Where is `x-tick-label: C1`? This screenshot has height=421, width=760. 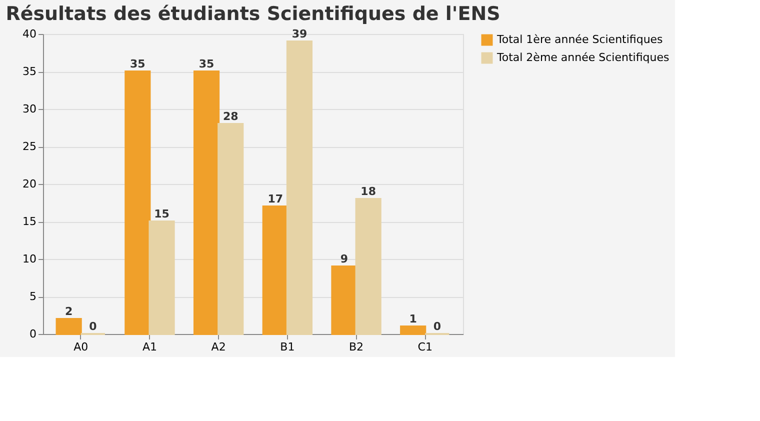 x-tick-label: C1 is located at coordinates (425, 347).